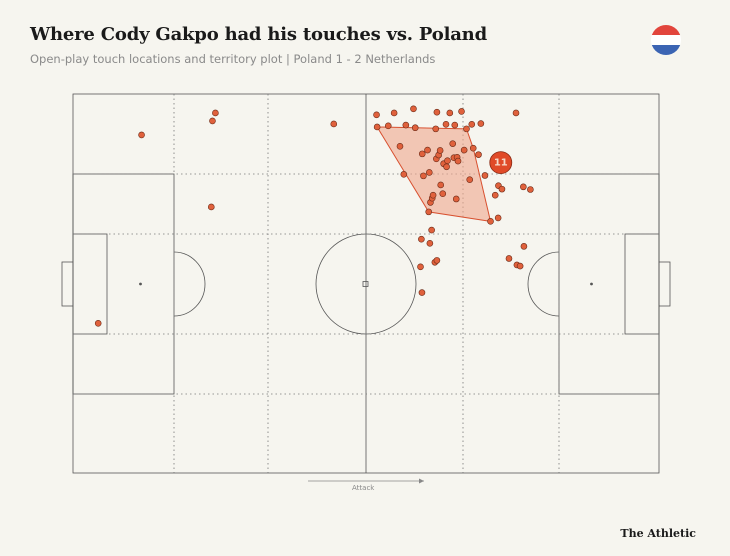  Describe the element at coordinates (543, 284) in the screenshot. I see `right-penalty-arc` at that location.